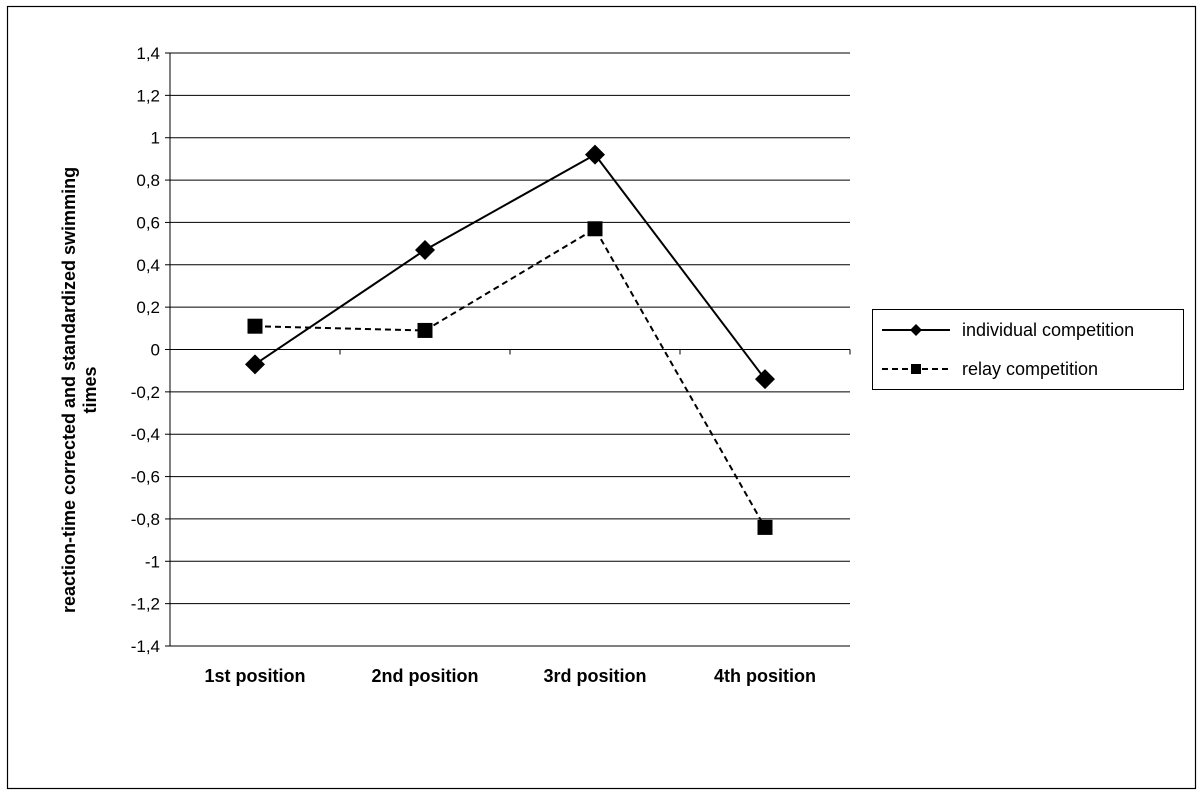 The height and width of the screenshot is (799, 1204). I want to click on y-axis-title-line2: times, so click(90, 389).